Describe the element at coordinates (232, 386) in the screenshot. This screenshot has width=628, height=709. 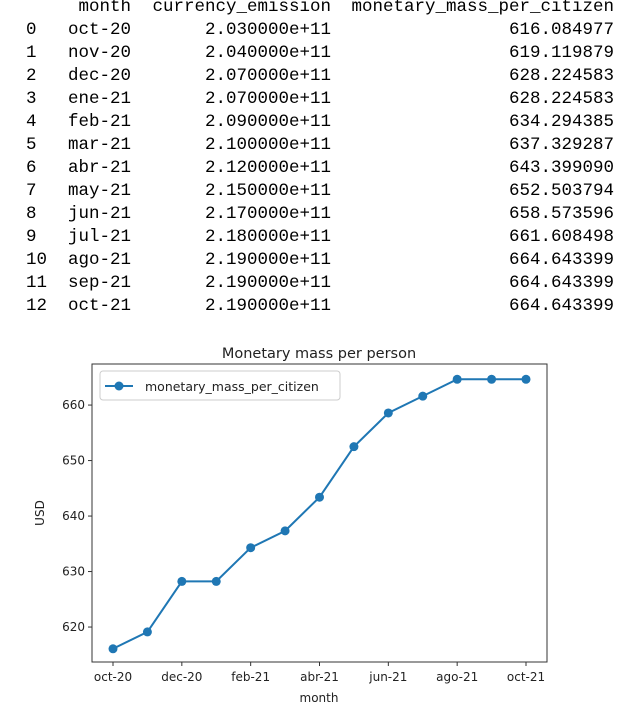
I see `legend-label: monetary_mass_per_citizen` at that location.